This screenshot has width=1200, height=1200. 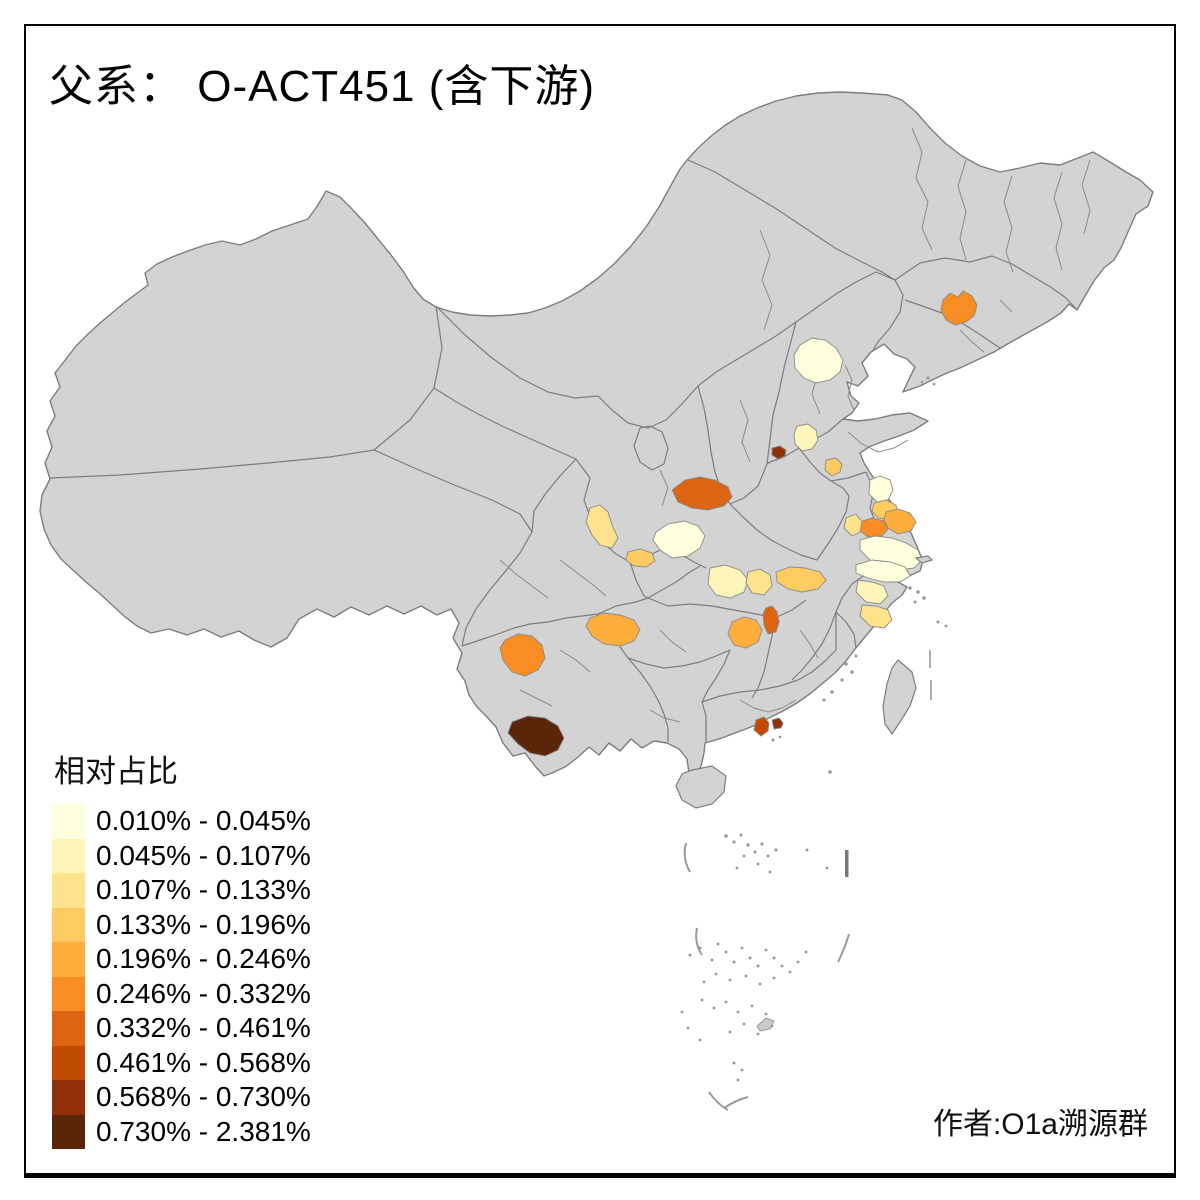 What do you see at coordinates (203, 924) in the screenshot?
I see `legend-label: 0.133% - 0.196%` at bounding box center [203, 924].